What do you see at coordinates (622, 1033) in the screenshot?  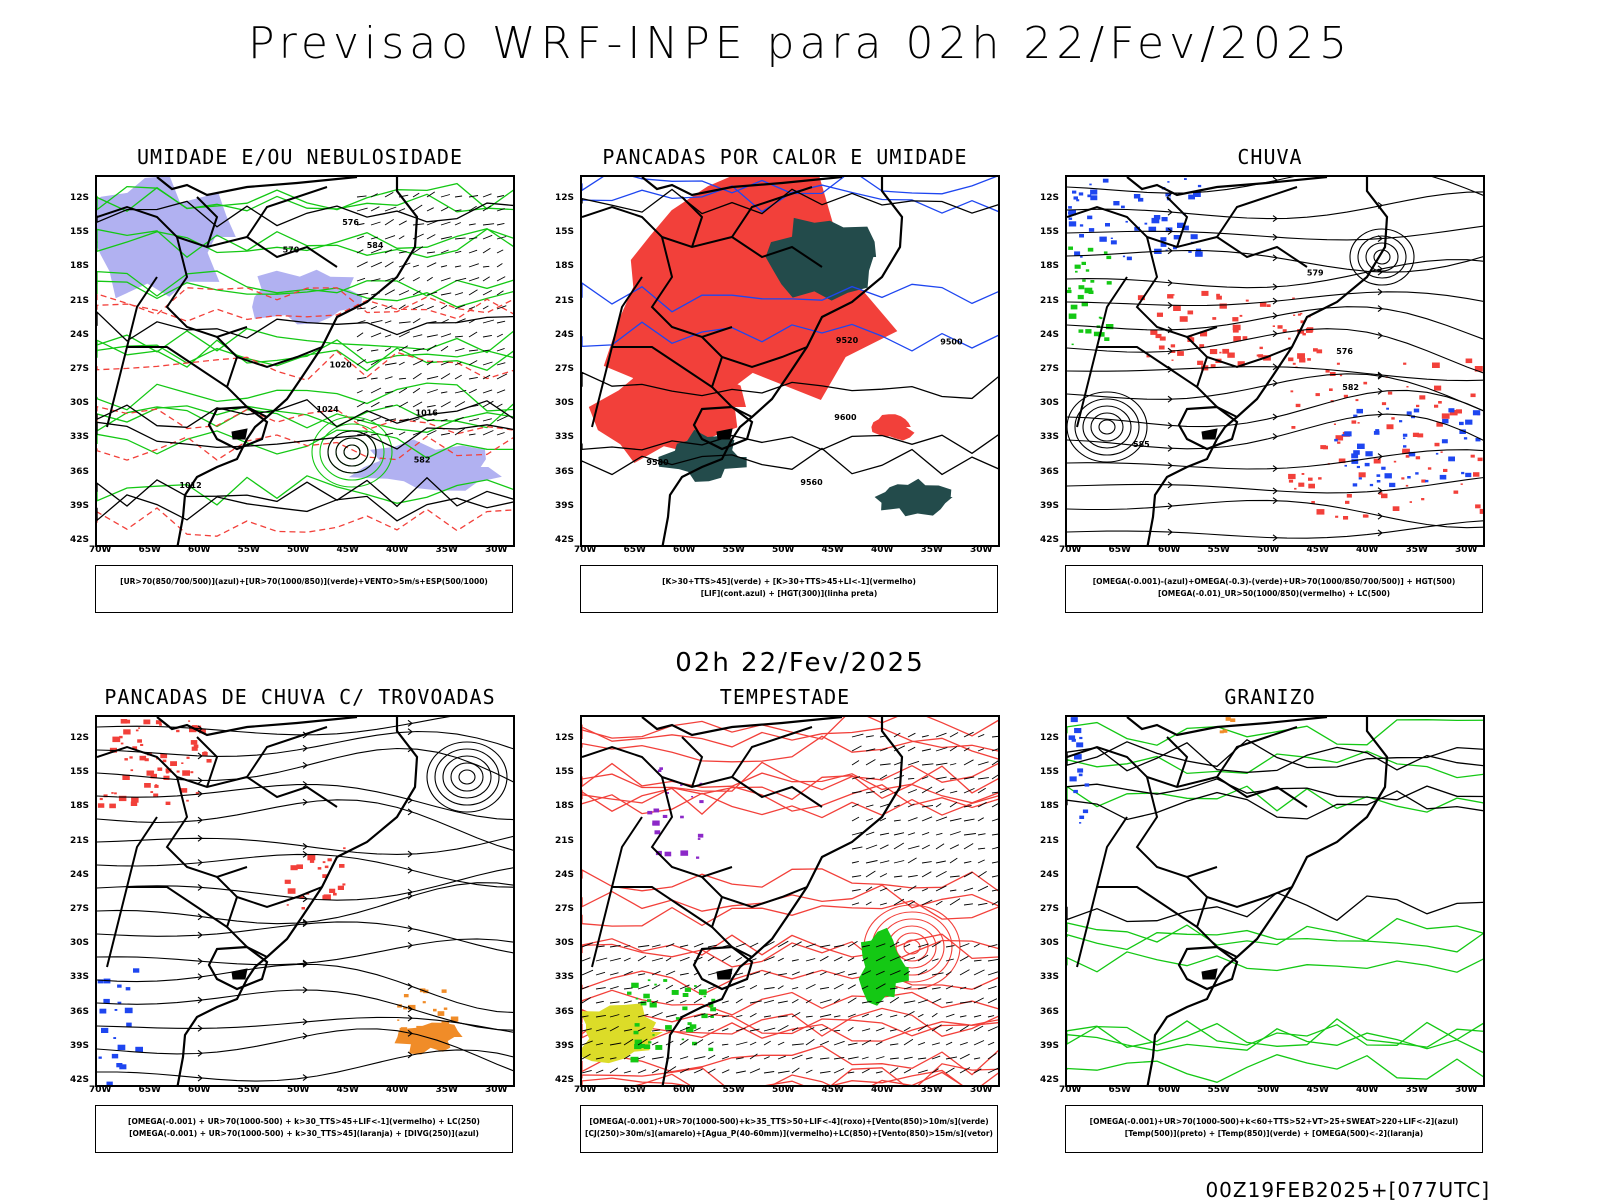 I see `jet-yellow` at bounding box center [622, 1033].